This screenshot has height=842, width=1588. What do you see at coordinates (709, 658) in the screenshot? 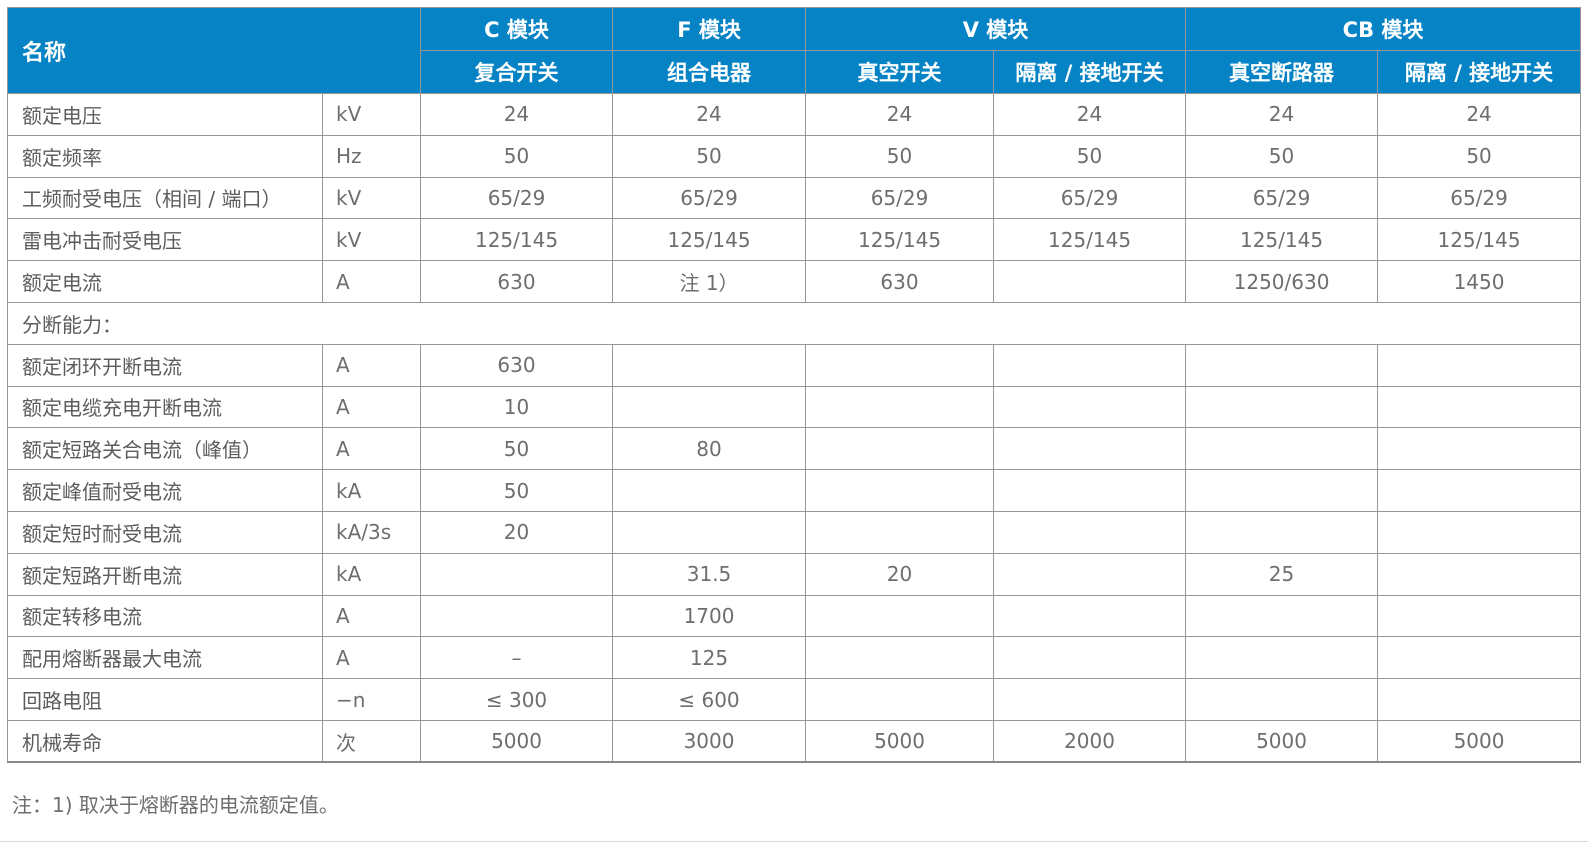
I see `row-value-cell: 125` at bounding box center [709, 658].